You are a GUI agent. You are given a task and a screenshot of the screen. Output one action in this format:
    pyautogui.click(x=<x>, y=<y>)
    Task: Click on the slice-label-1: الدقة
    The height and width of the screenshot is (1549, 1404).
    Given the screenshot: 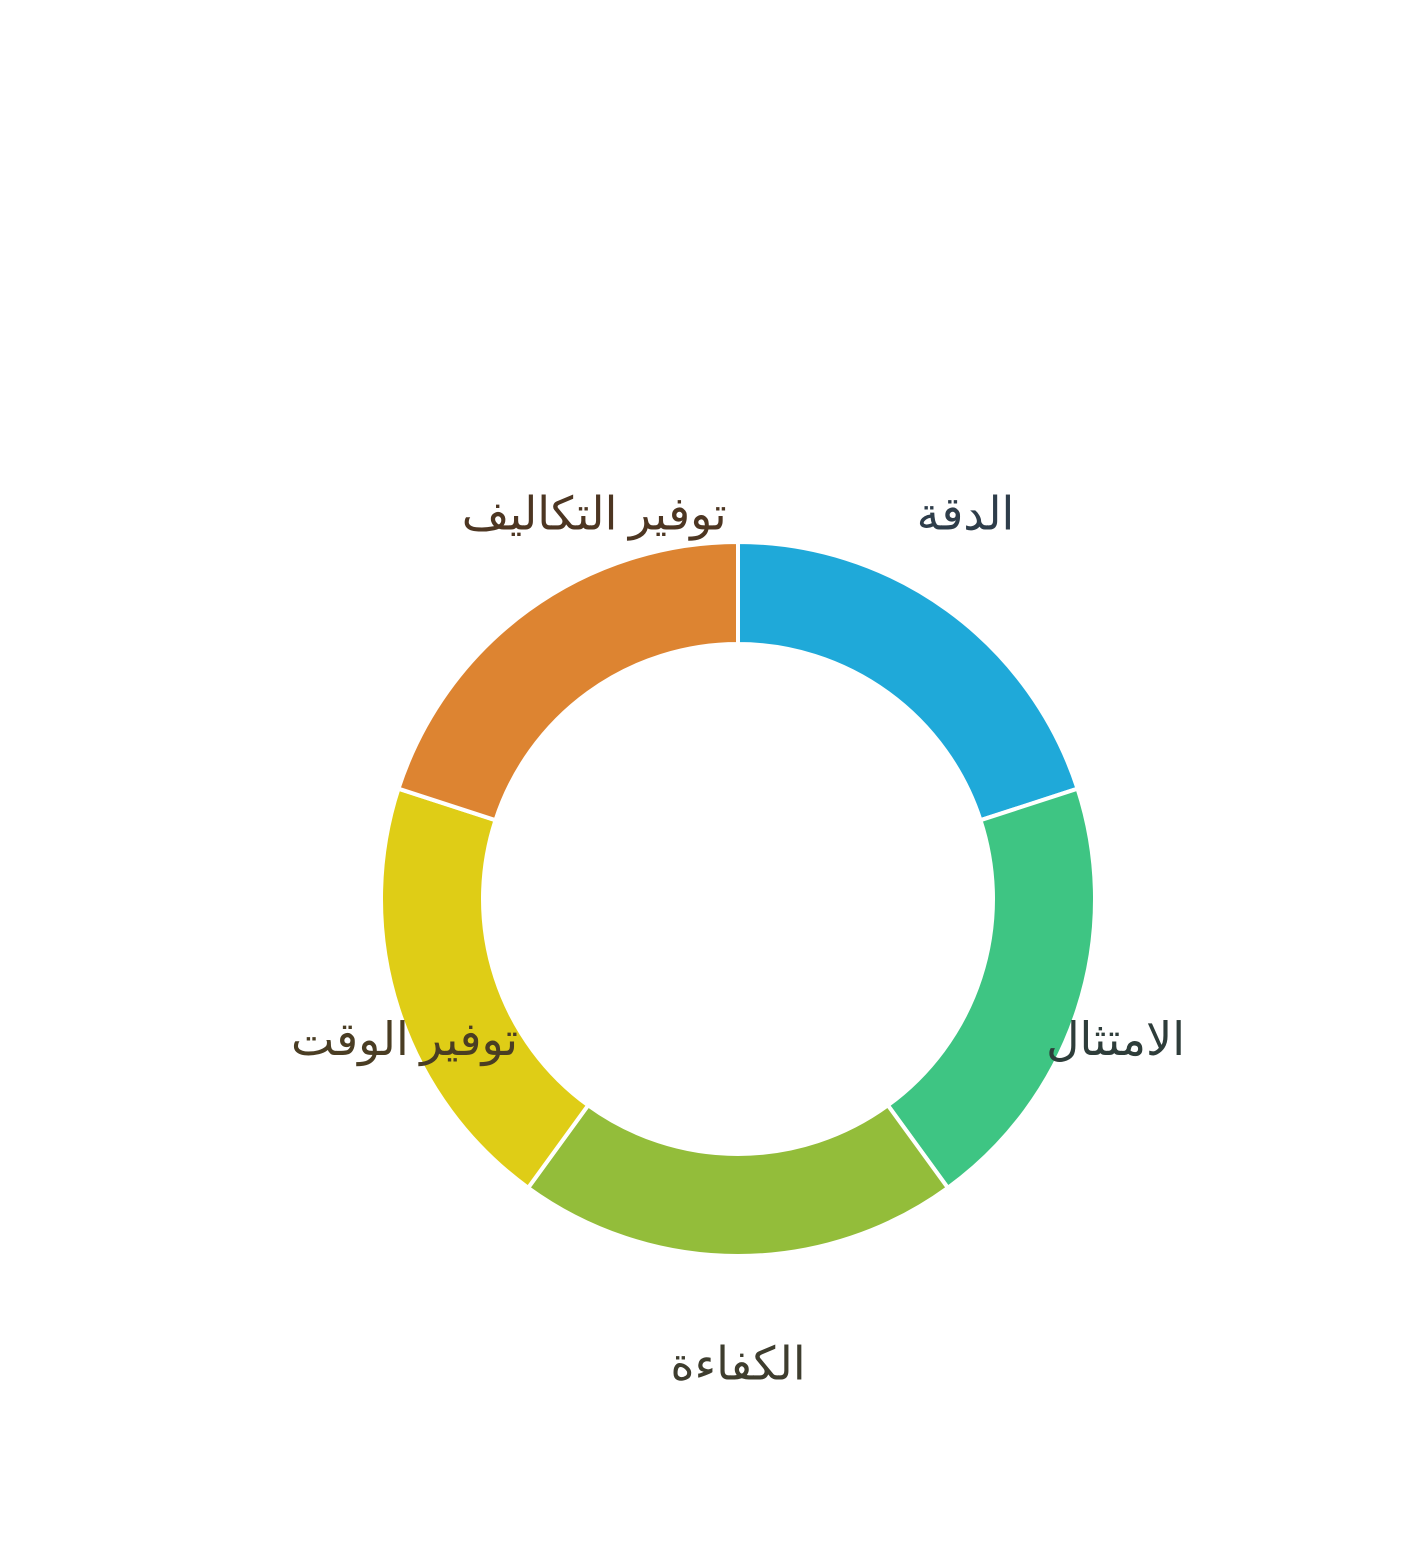 What is the action you would take?
    pyautogui.click(x=966, y=513)
    